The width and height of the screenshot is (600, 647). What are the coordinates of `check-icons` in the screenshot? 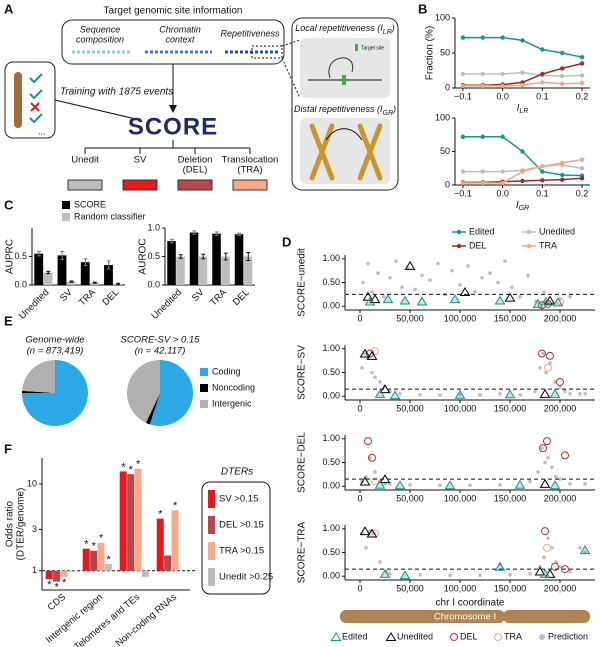 It's located at (36, 98).